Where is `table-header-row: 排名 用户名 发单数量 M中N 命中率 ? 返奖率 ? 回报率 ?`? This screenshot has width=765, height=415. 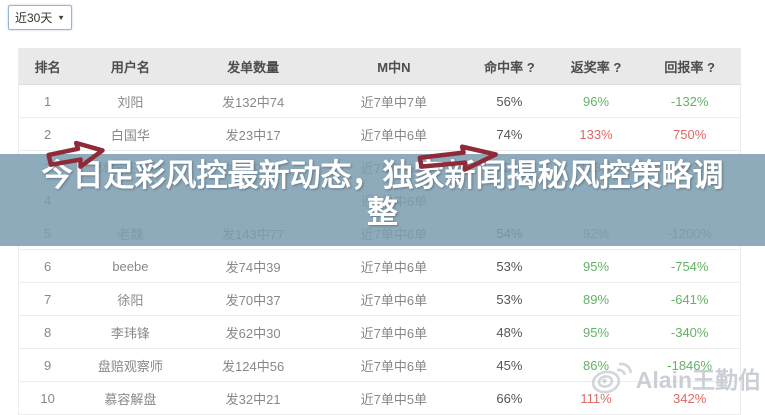
table-header-row: 排名 用户名 发单数量 M中N 命中率 ? 返奖率 ? 回报率 ? is located at coordinates (379, 66).